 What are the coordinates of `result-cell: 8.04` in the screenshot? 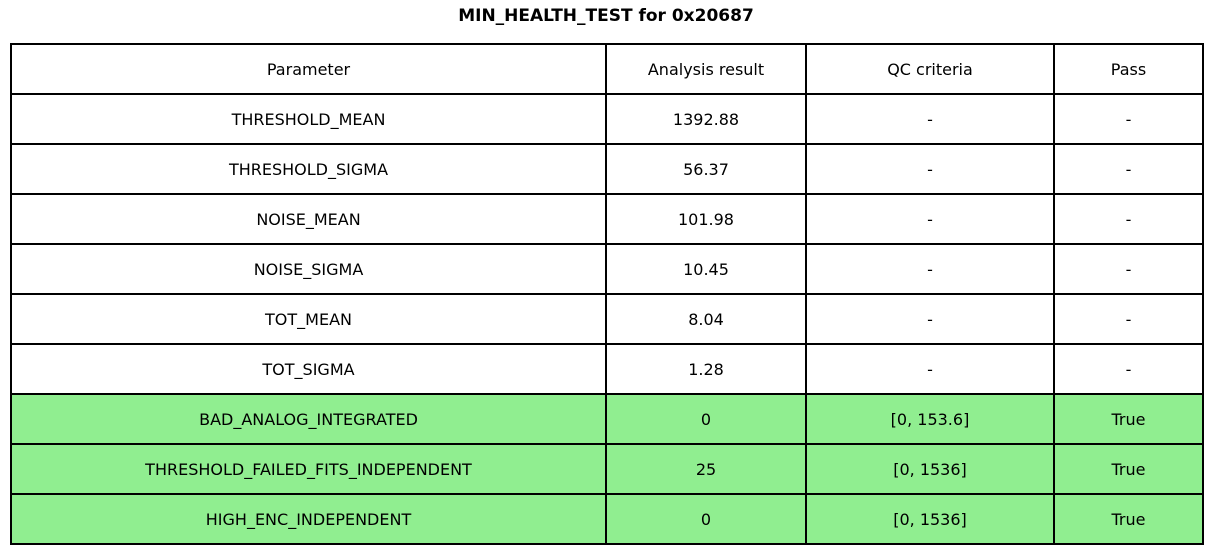 It's located at (706, 319).